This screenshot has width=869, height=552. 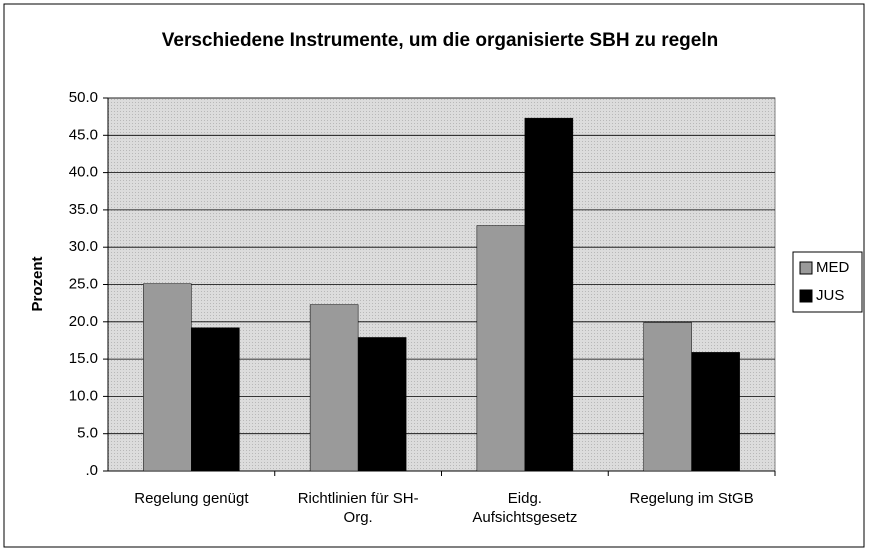 I want to click on x-tick-label: Richtlinien für SH-Org., so click(x=358, y=508).